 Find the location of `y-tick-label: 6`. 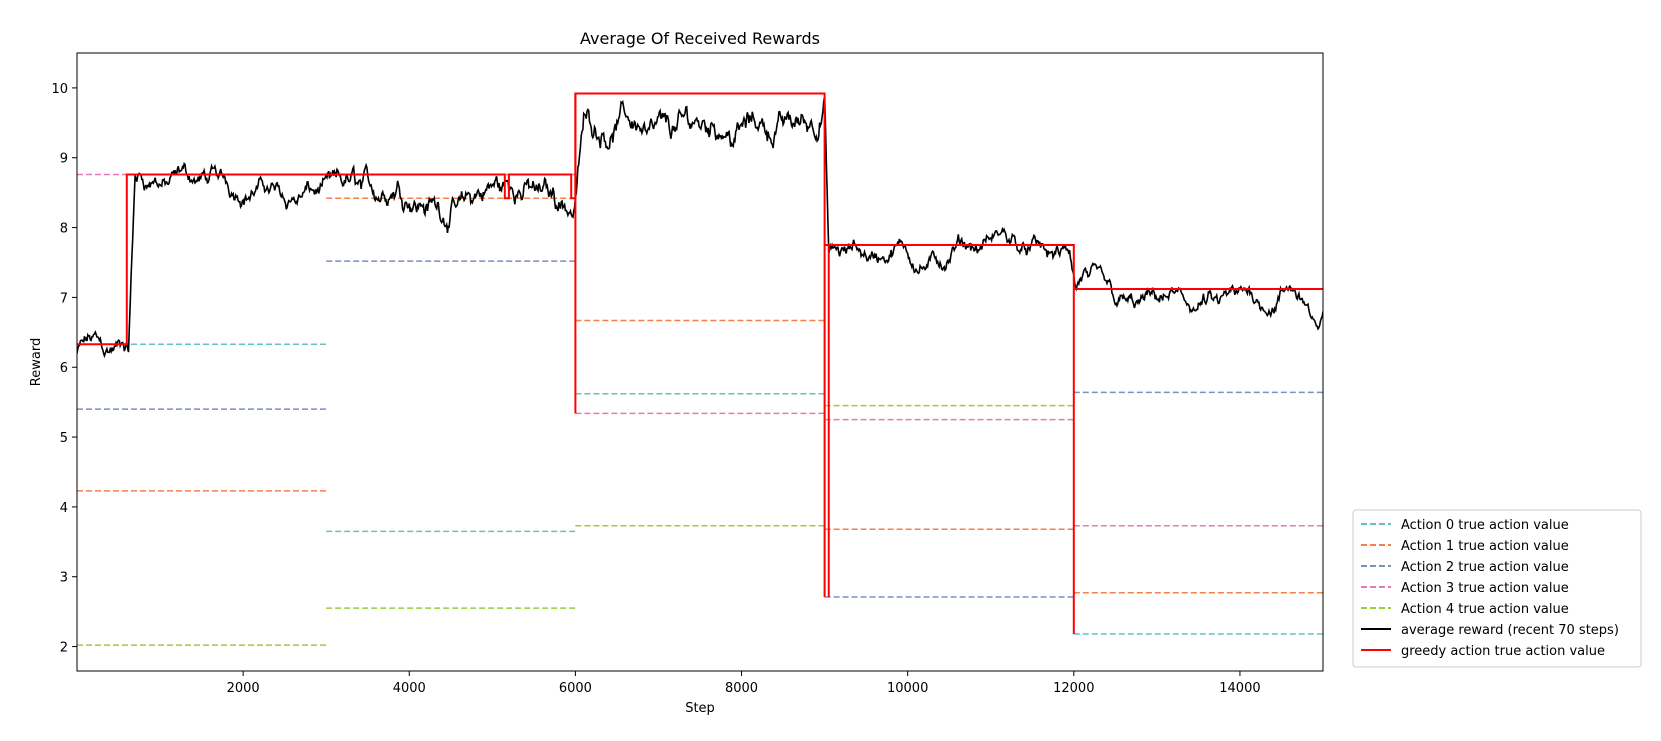

y-tick-label: 6 is located at coordinates (64, 368).